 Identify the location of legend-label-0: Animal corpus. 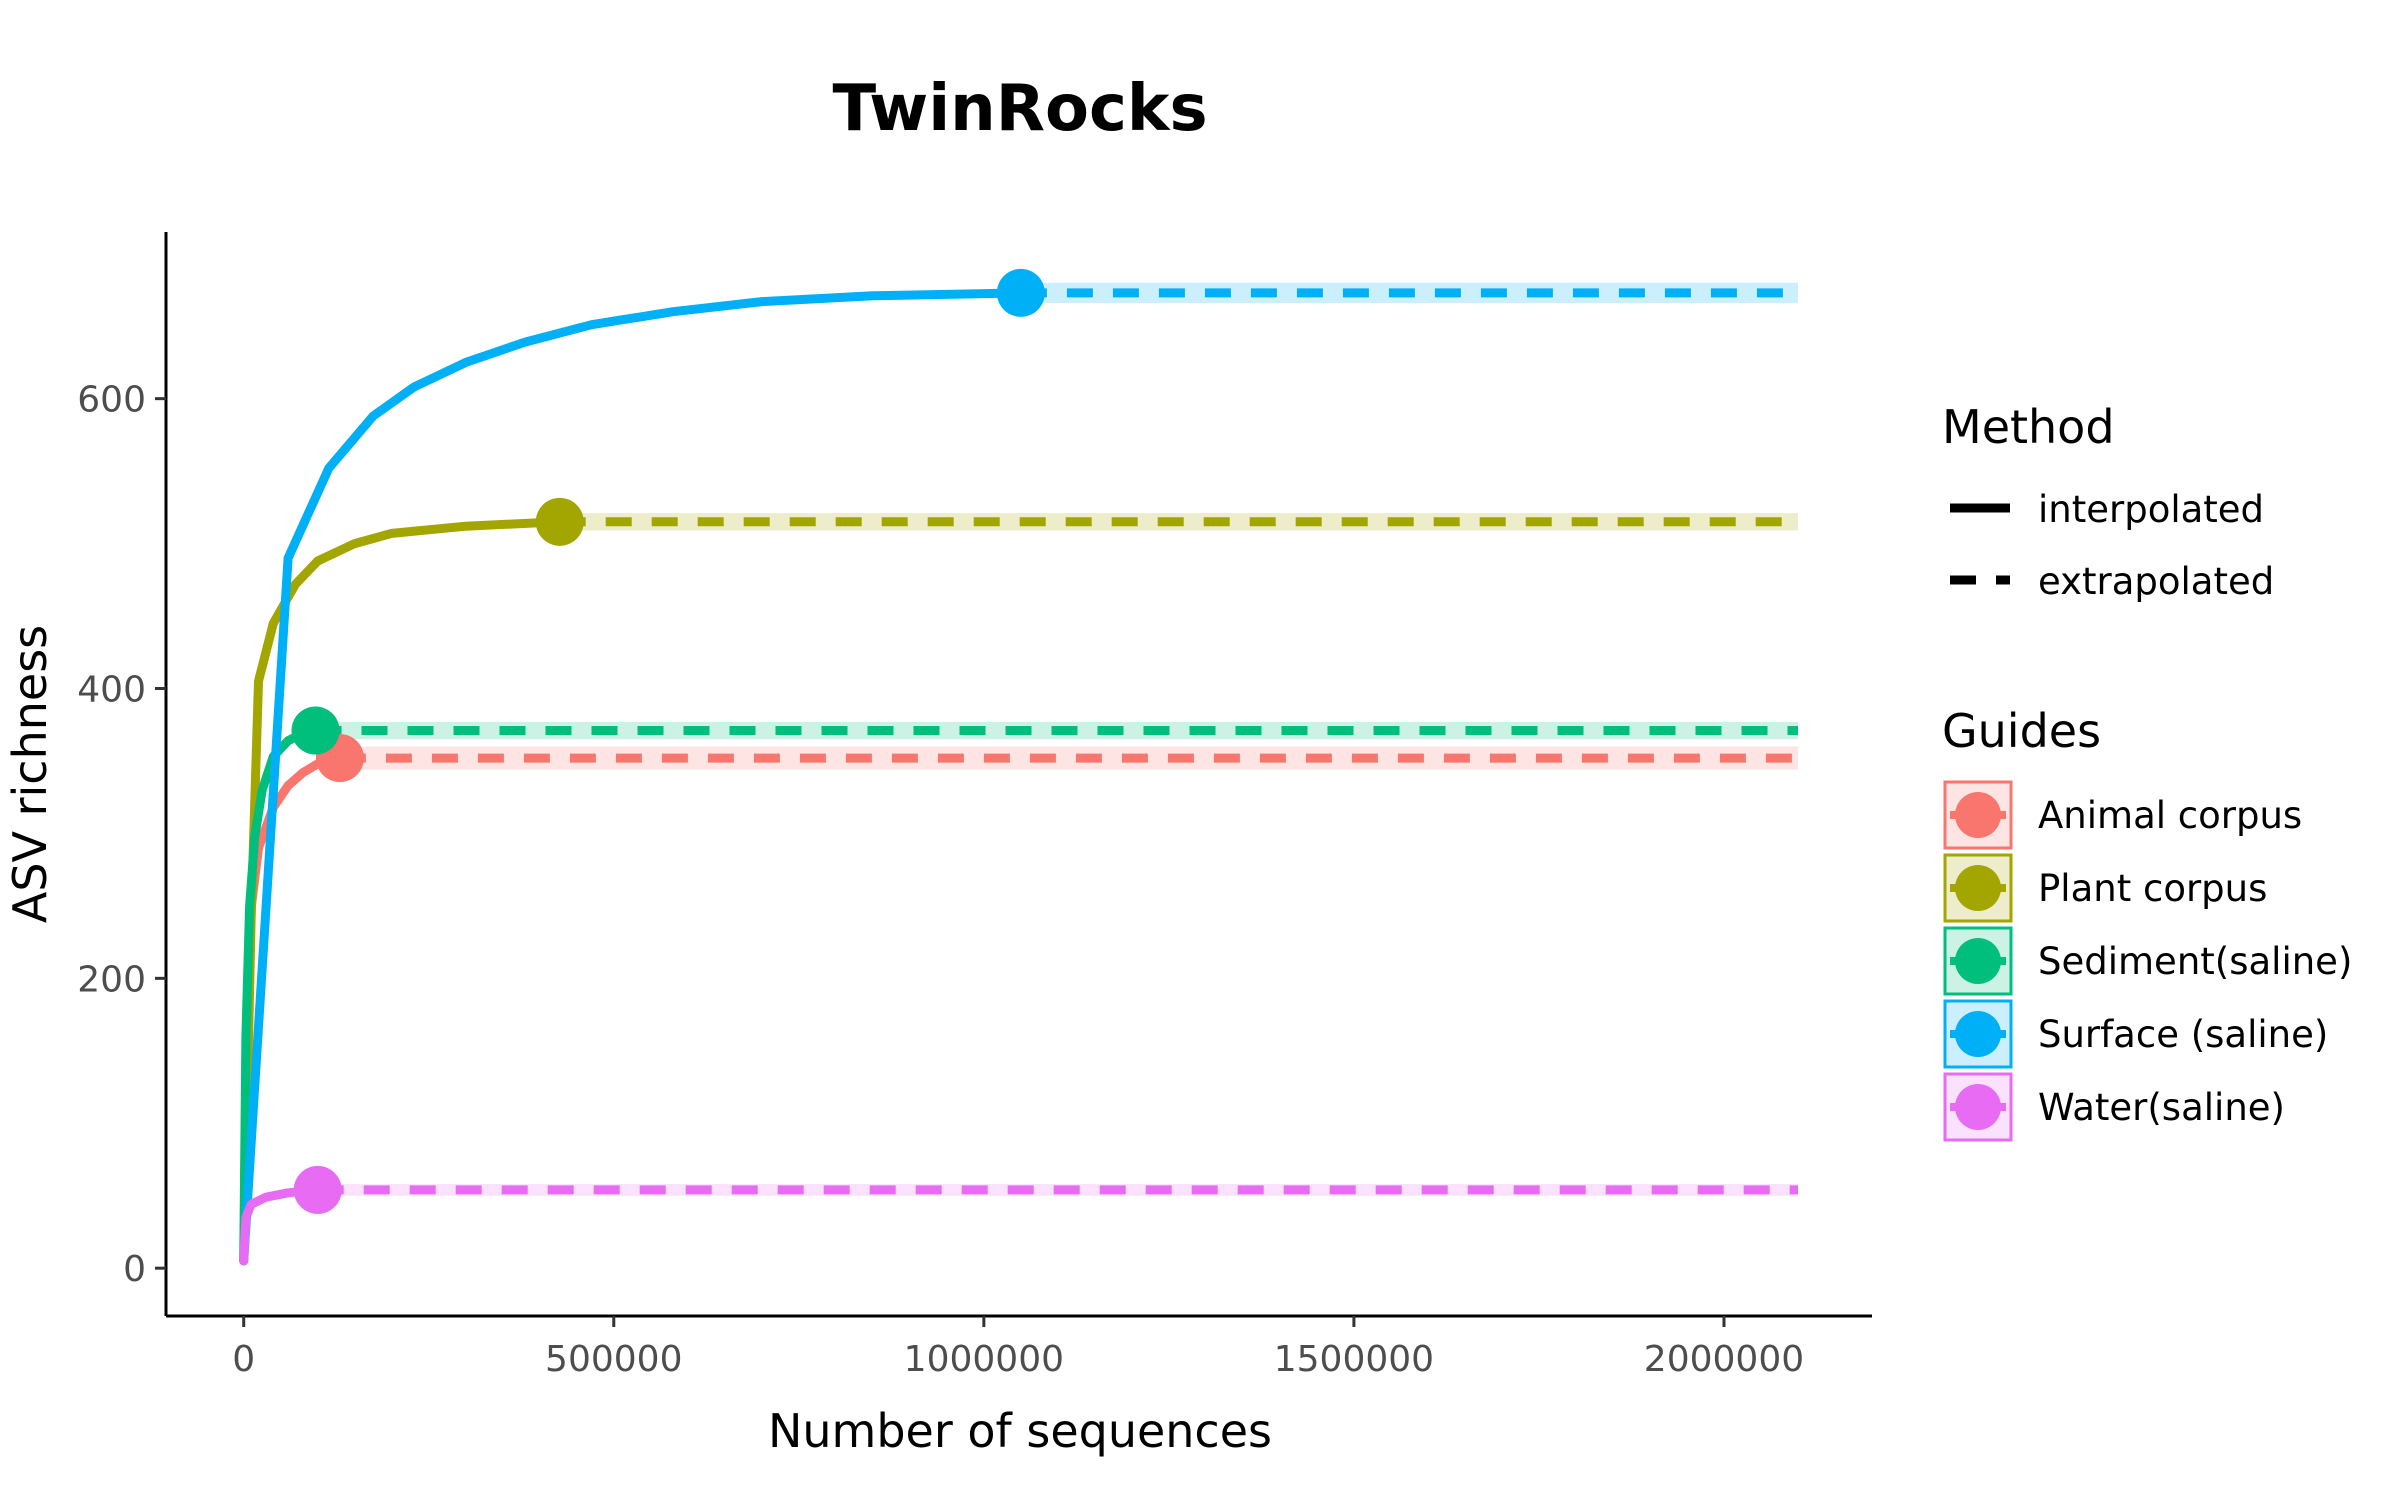
(2170, 815).